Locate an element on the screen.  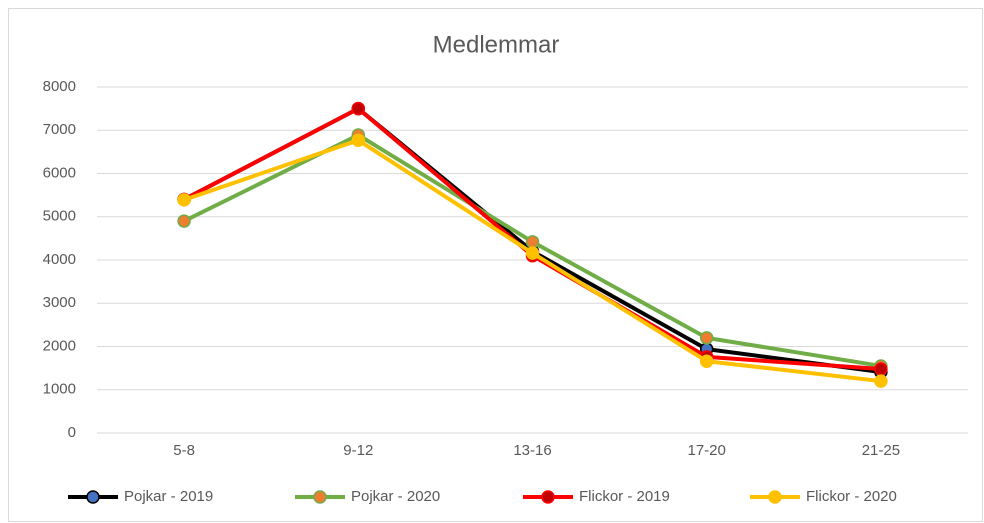
y-tick-label: 5000 is located at coordinates (59, 216).